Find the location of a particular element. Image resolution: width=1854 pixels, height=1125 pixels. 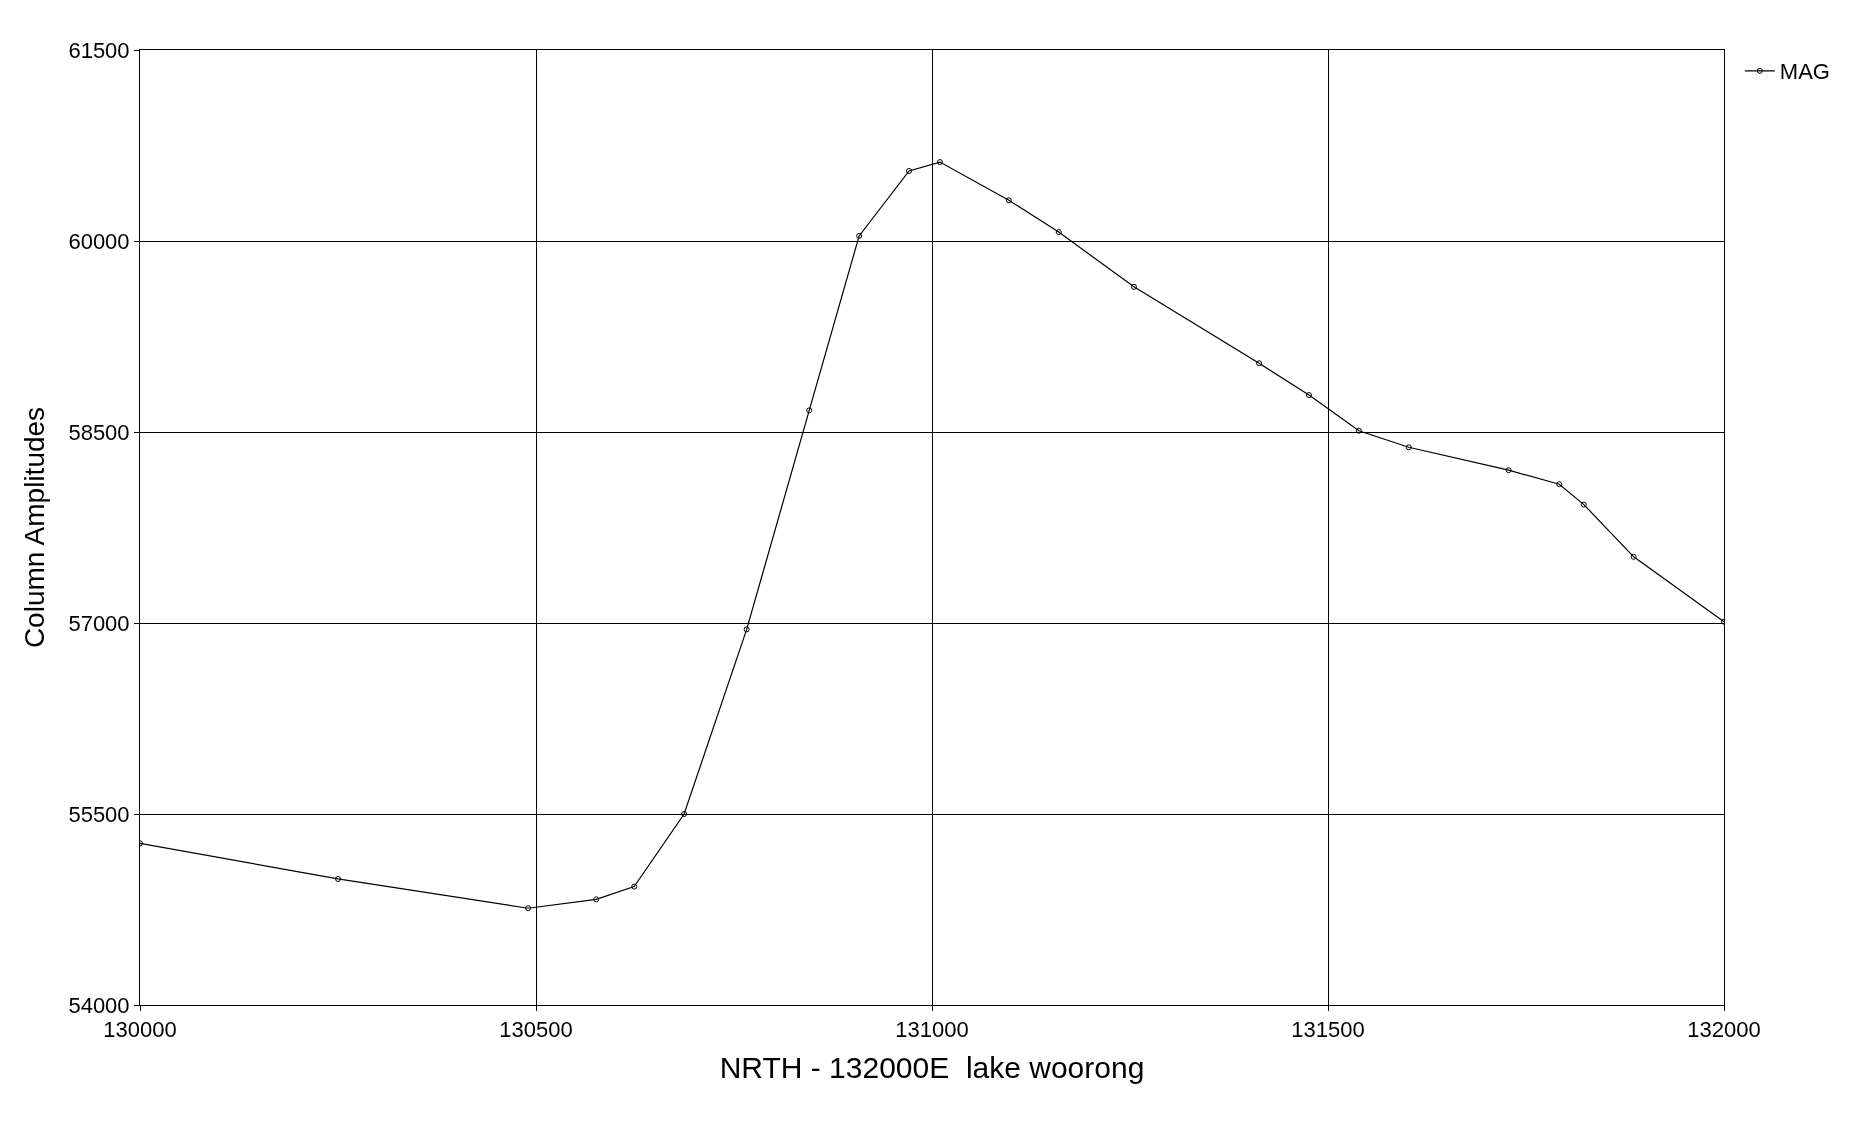

y-axis-title: Column Amplitudes is located at coordinates (35, 527).